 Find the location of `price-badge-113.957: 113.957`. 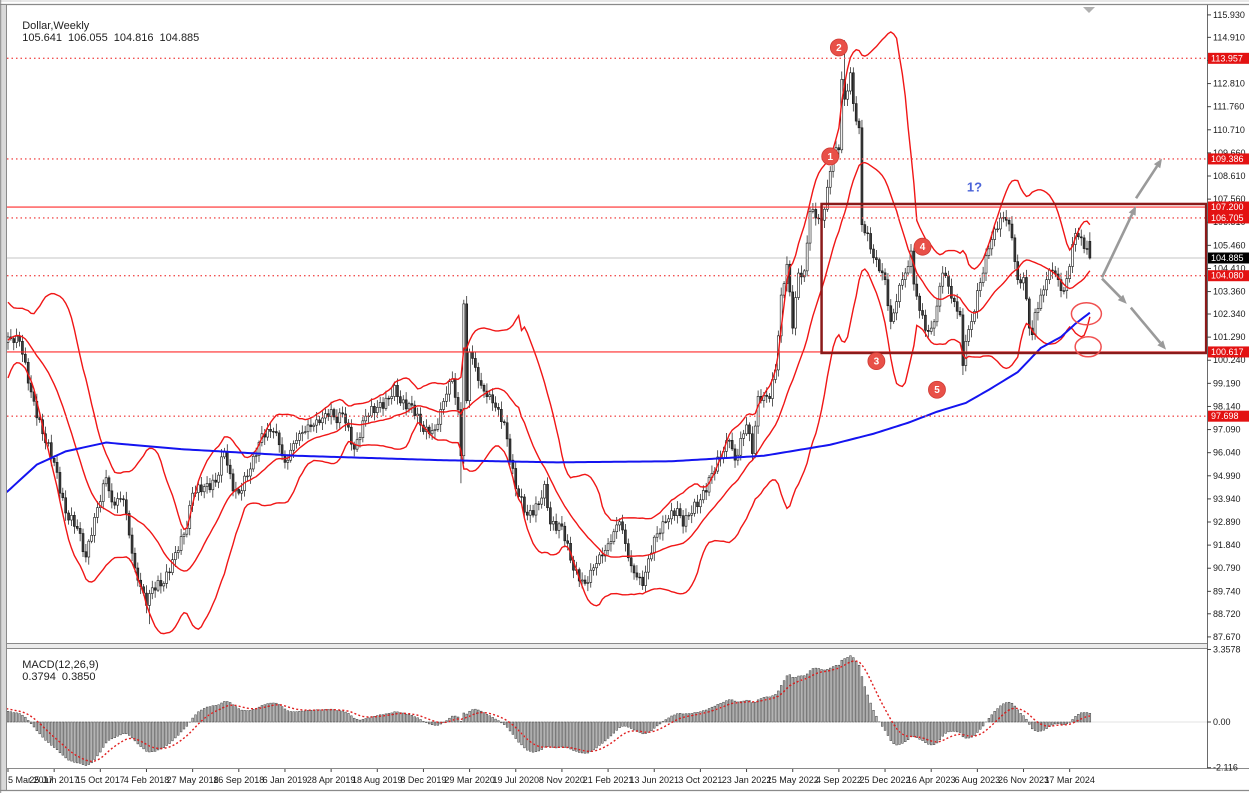

price-badge-113.957: 113.957 is located at coordinates (628, 58).